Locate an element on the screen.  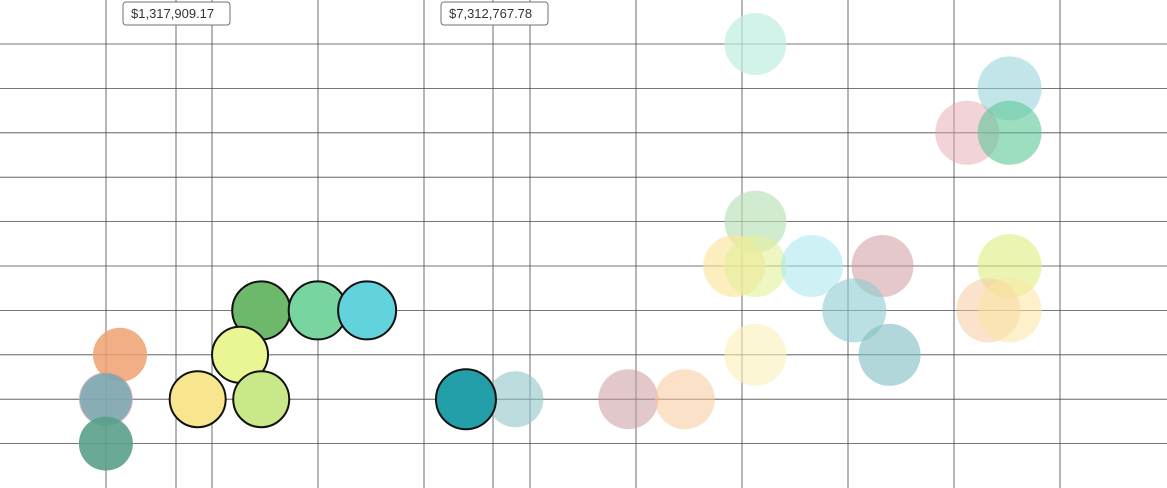
reference-label: $7,312,767.78 is located at coordinates (494, 13).